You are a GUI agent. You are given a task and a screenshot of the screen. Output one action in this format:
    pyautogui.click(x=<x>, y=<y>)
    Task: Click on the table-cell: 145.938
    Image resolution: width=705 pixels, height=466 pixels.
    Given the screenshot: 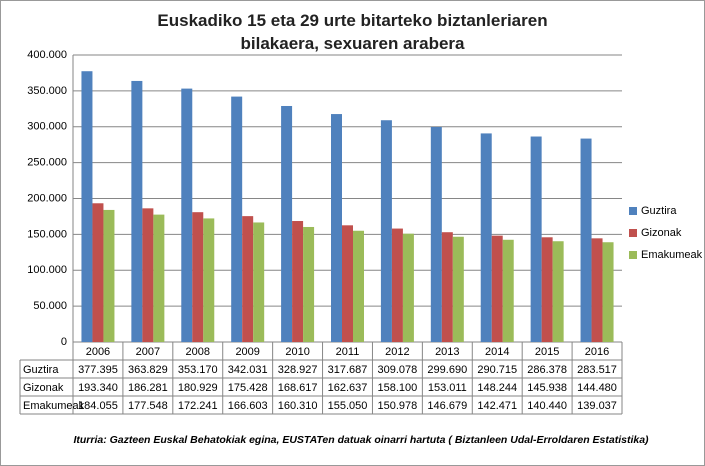 What is the action you would take?
    pyautogui.click(x=547, y=388)
    